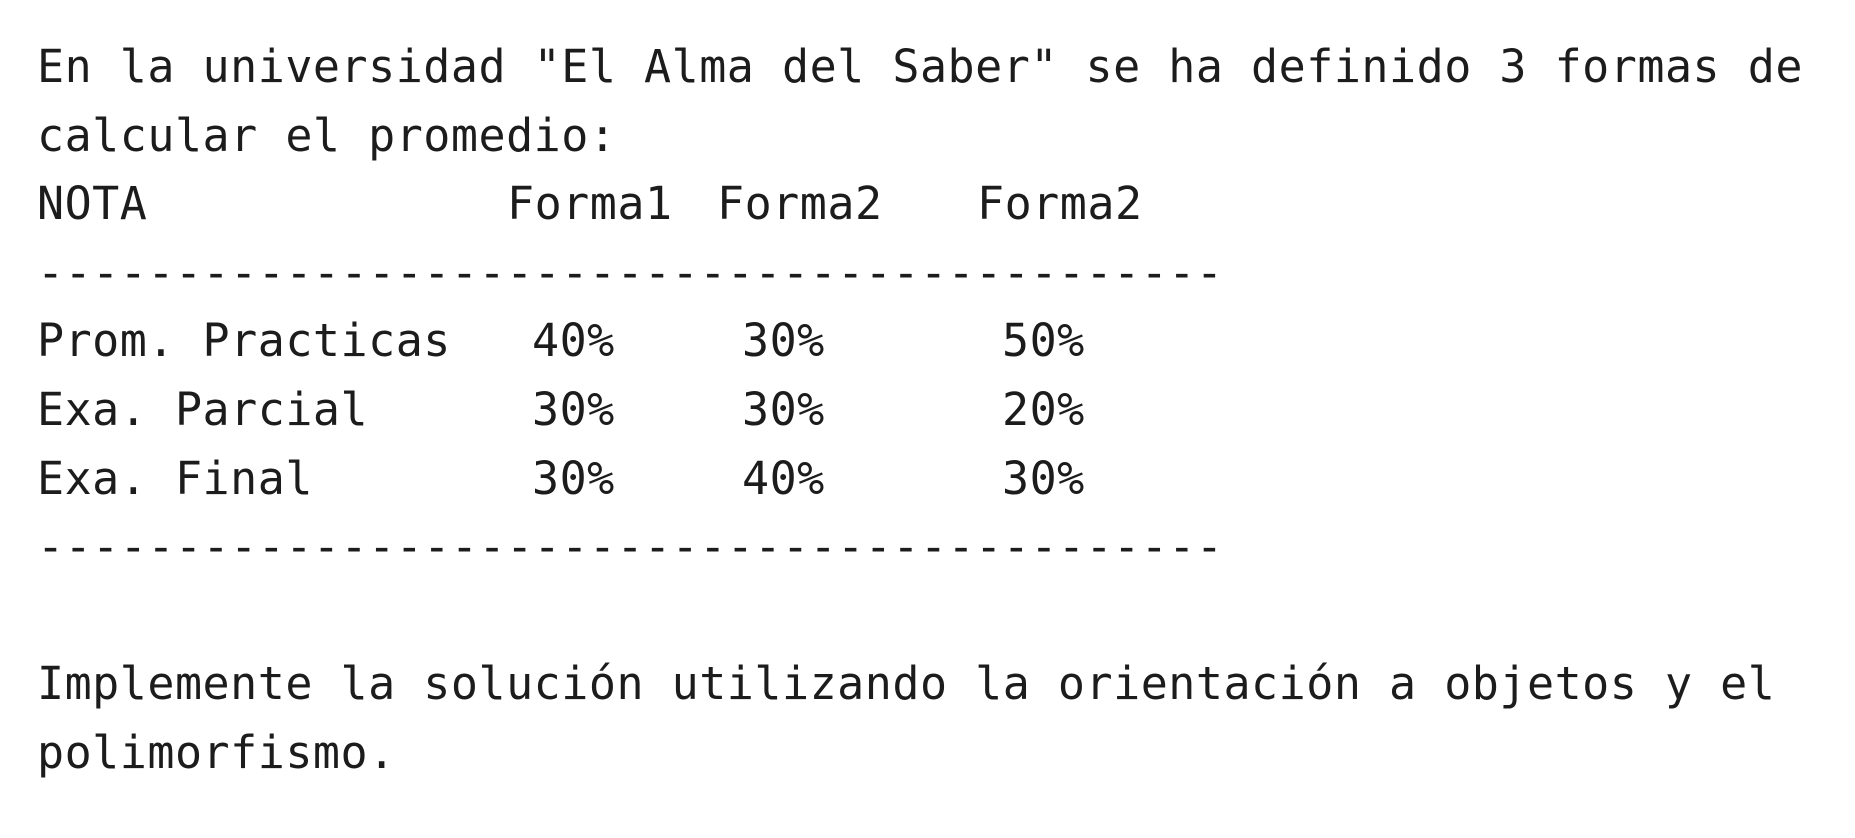  I want to click on header-nota: NOTA, so click(92, 204).